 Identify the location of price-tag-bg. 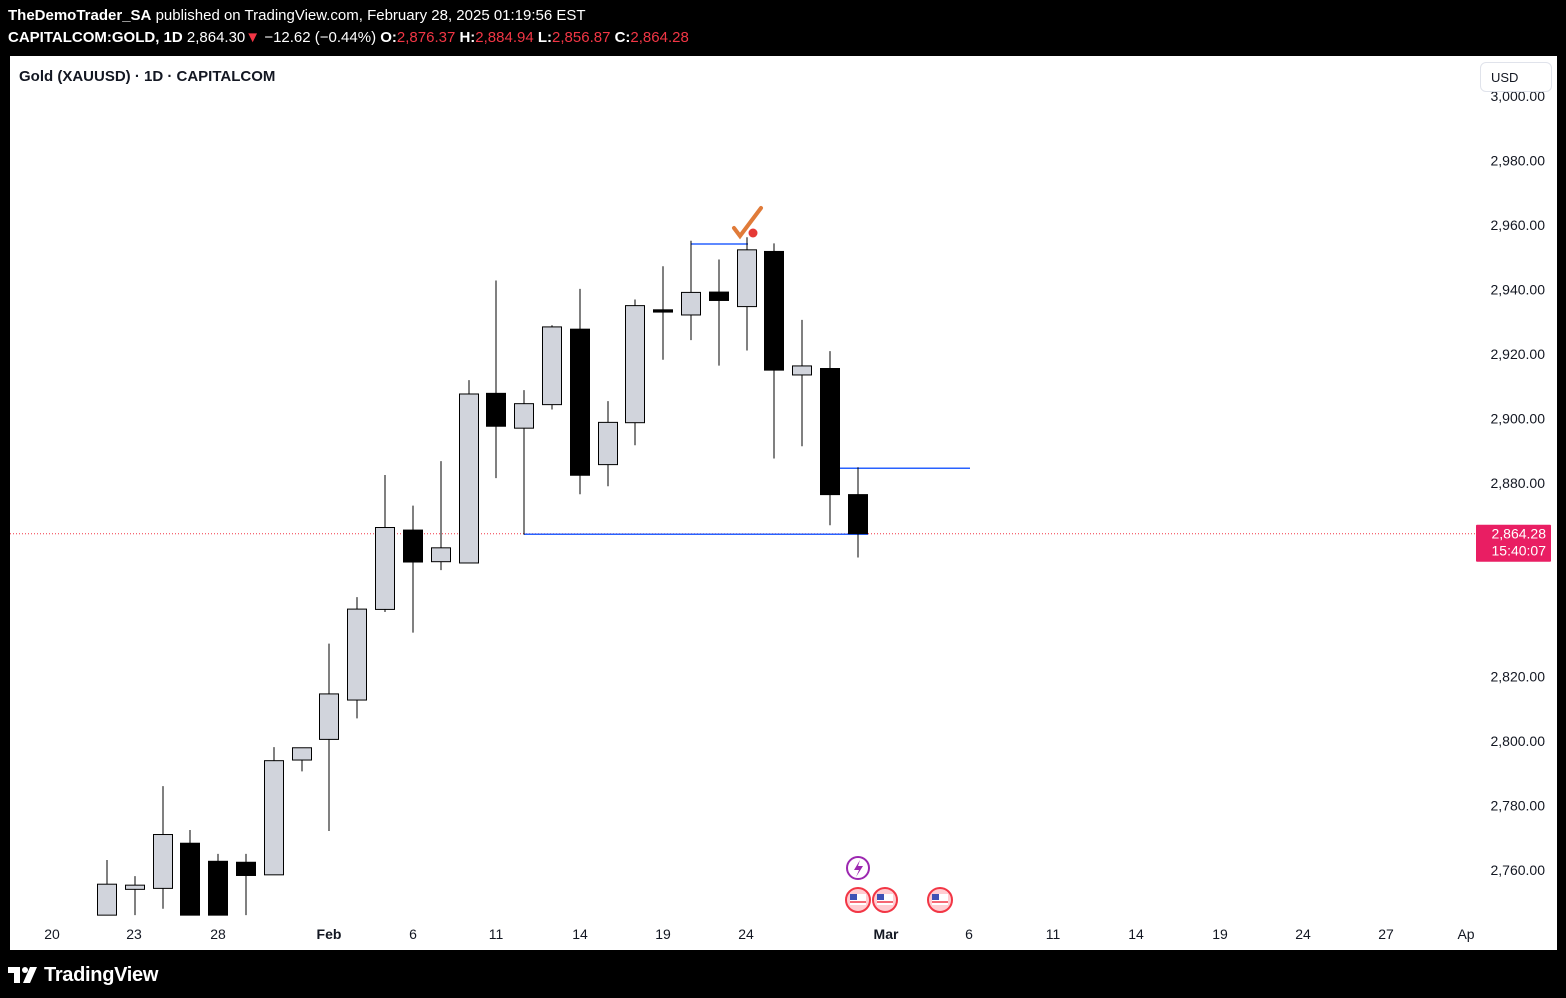
(1513, 543).